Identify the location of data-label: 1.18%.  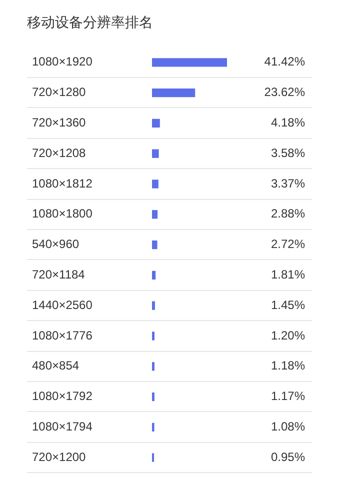
(288, 365).